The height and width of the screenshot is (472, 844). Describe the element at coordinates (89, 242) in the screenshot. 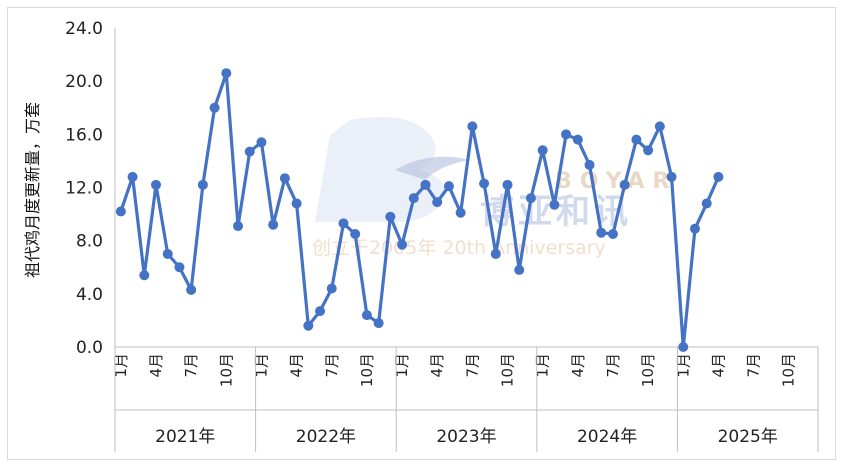

I see `y-tick-label: 8.0` at that location.